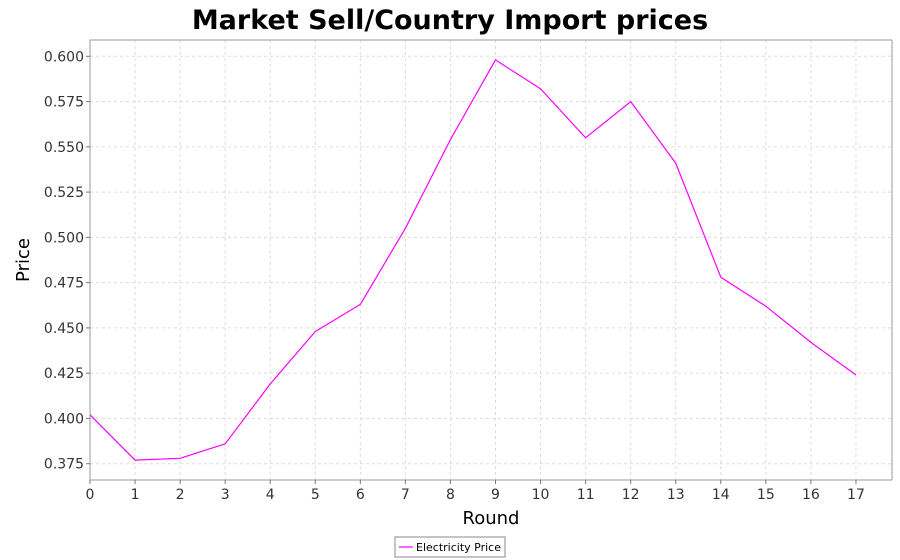 This screenshot has height=560, width=900. What do you see at coordinates (64, 284) in the screenshot?
I see `y-tick-label: 0.475` at bounding box center [64, 284].